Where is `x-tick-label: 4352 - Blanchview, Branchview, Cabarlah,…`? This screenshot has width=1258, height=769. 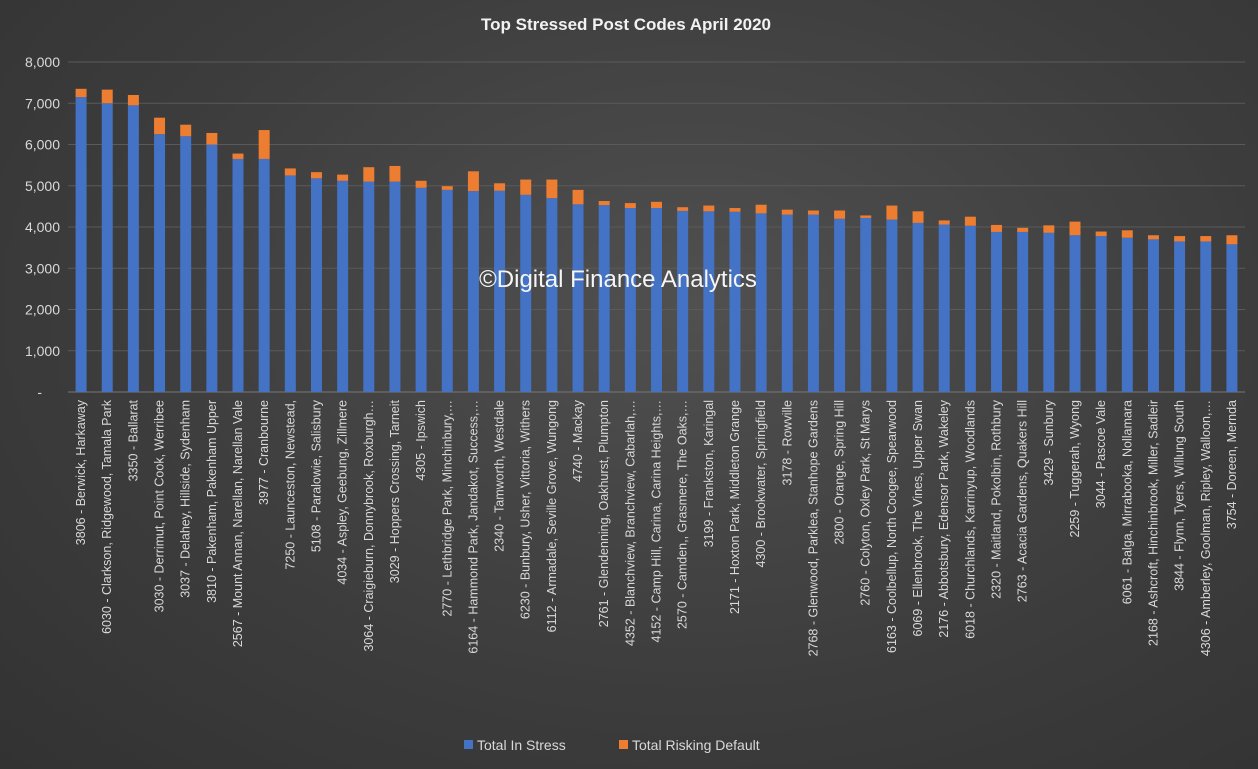
x-tick-label: 4352 - Blanchview, Branchview, Cabarlah,… is located at coordinates (630, 523).